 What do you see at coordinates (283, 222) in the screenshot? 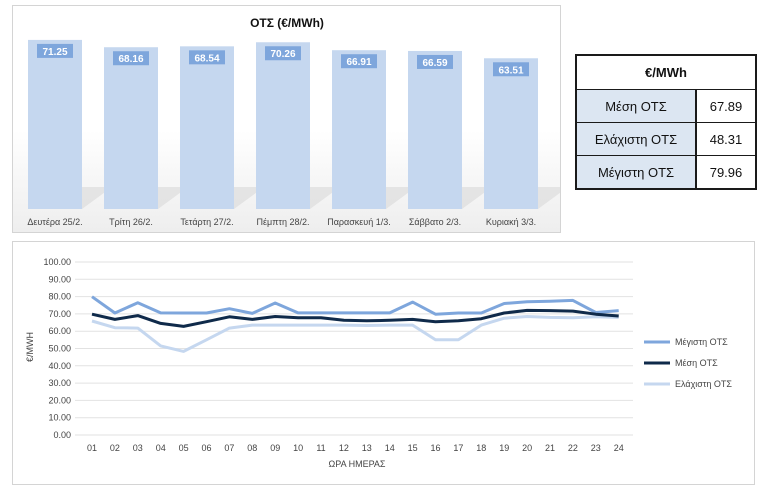
I see `bar-category-label: Πέμπτη 28/2.` at bounding box center [283, 222].